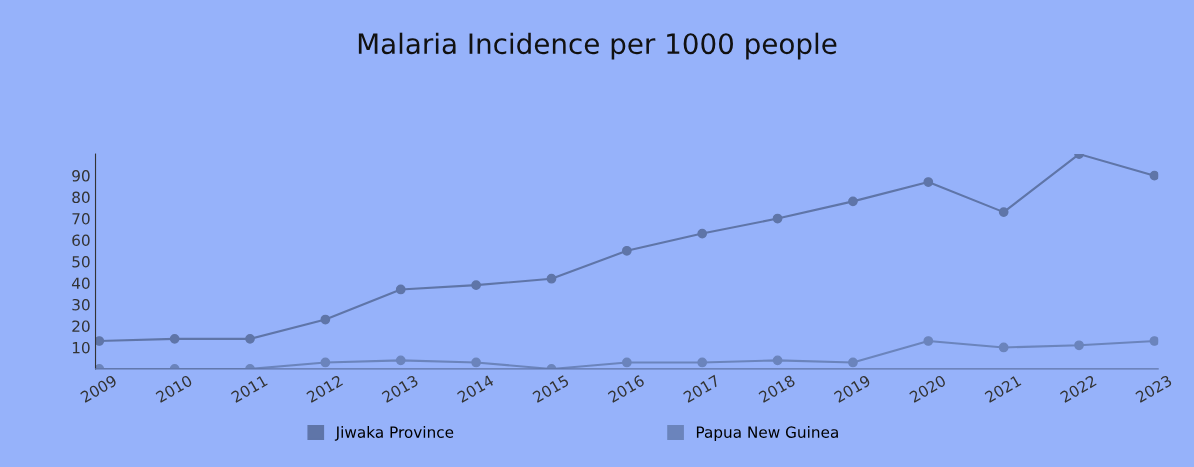  I want to click on y-tick-label: 90, so click(81, 176).